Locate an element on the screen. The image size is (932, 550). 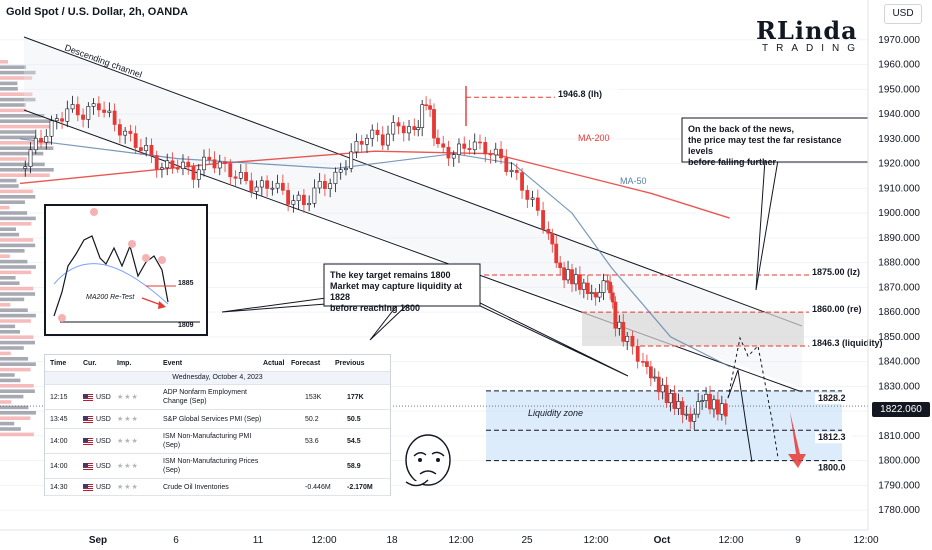
target-callout-box is located at coordinates (402, 285).